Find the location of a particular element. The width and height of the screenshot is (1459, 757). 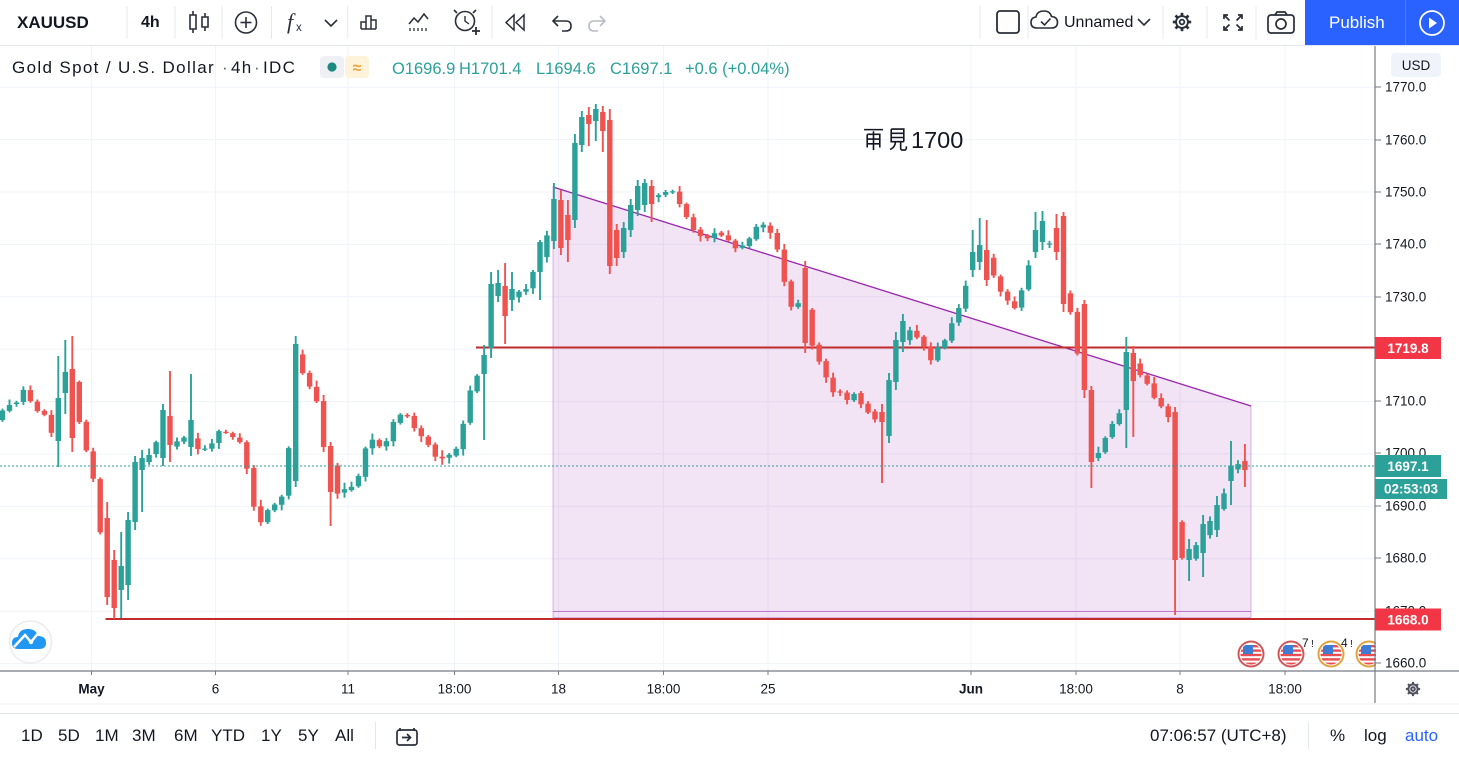

svg-text: 02:53:03 is located at coordinates (1411, 489).